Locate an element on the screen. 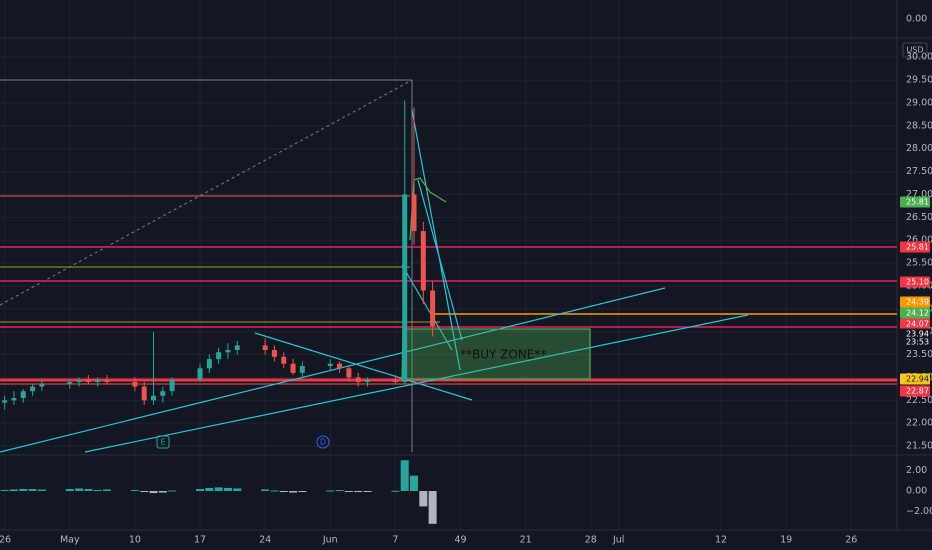 The image size is (932, 550). y-tick-label: 26.50 is located at coordinates (919, 217).